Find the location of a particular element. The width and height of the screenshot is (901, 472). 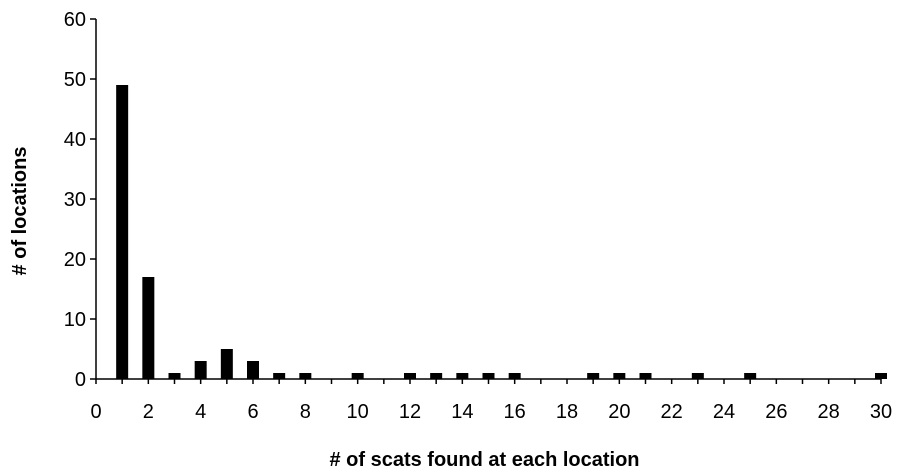

y-tick-label: 50 is located at coordinates (75, 80).